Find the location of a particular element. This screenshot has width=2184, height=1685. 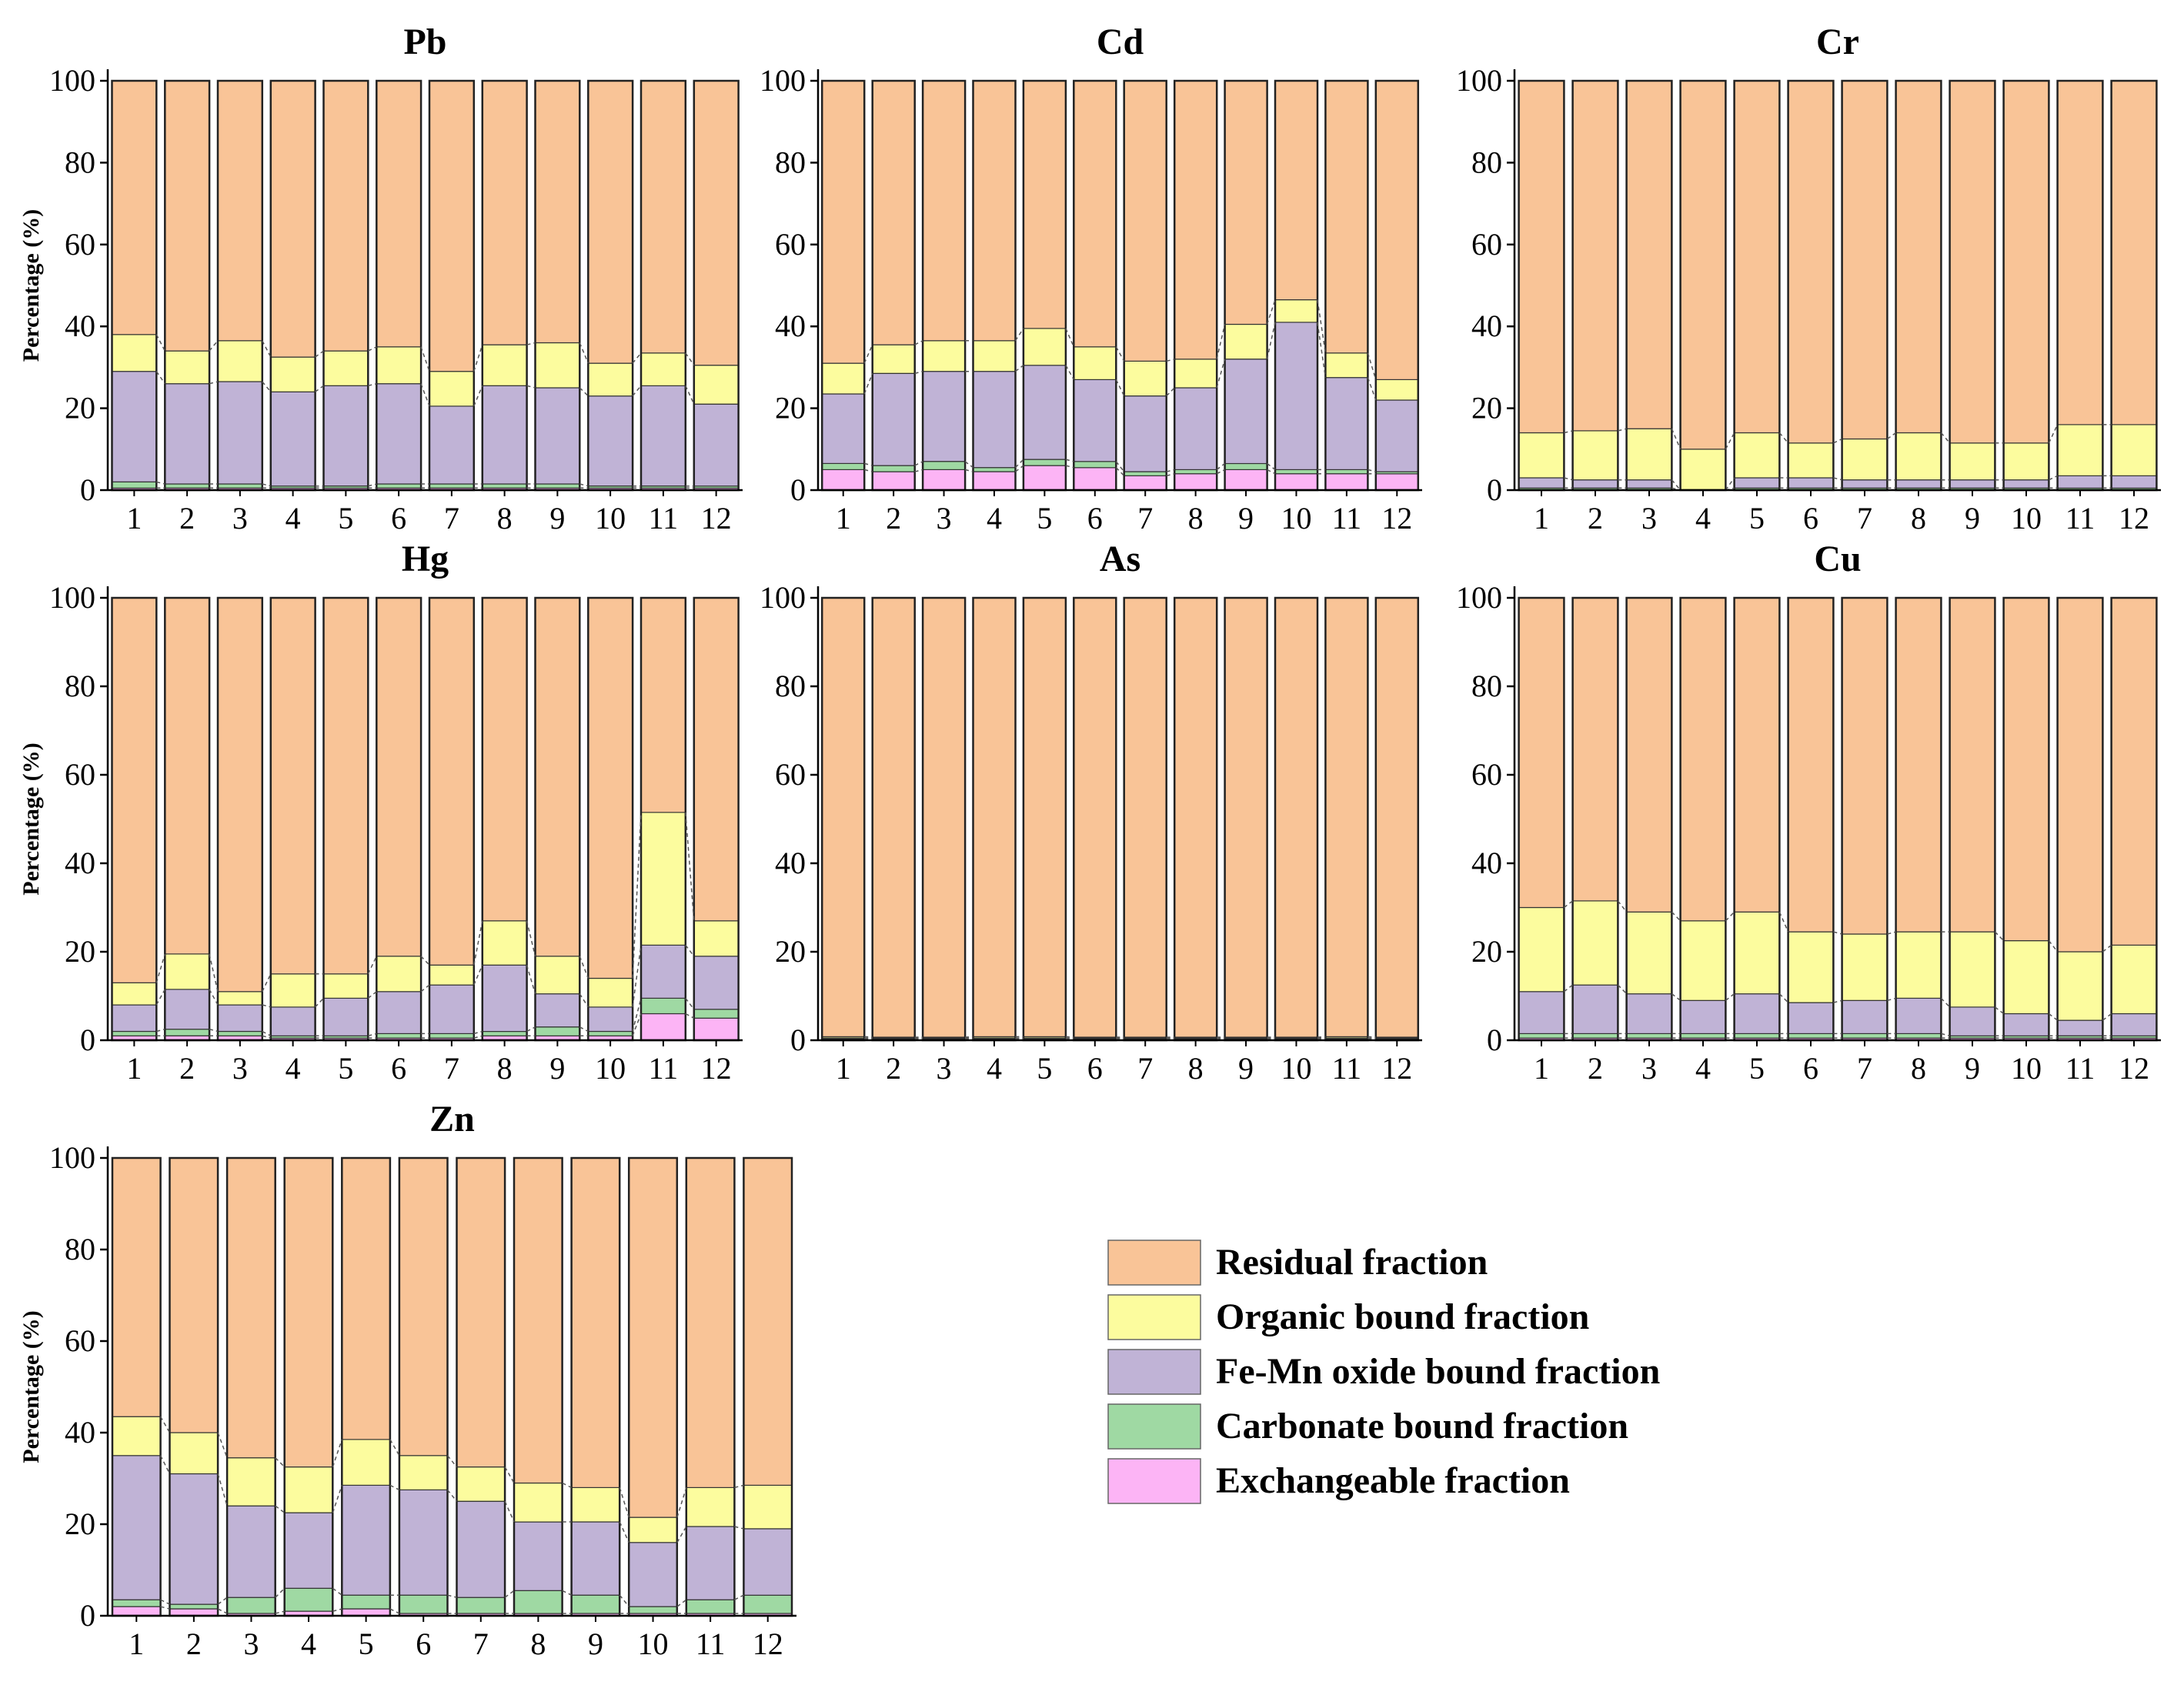

x-tick-label: 11 is located at coordinates (2080, 518).